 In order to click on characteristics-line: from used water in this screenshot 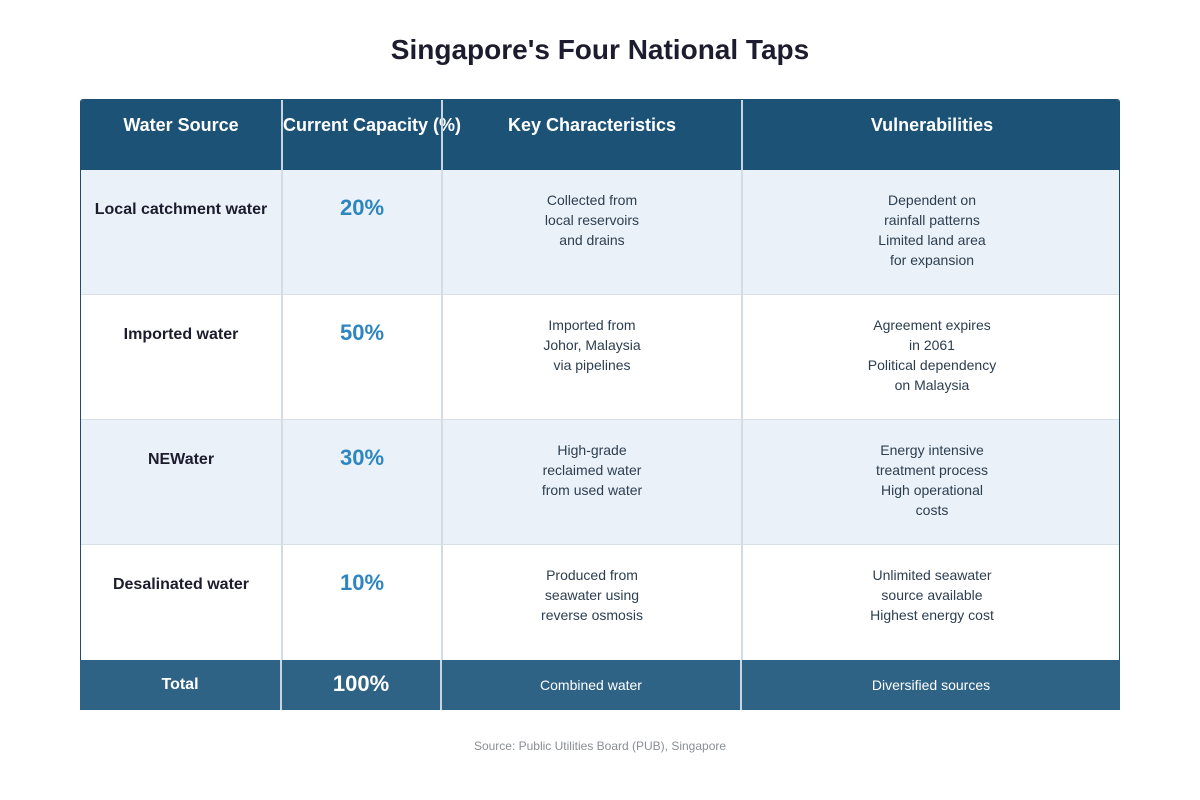, I will do `click(592, 490)`.